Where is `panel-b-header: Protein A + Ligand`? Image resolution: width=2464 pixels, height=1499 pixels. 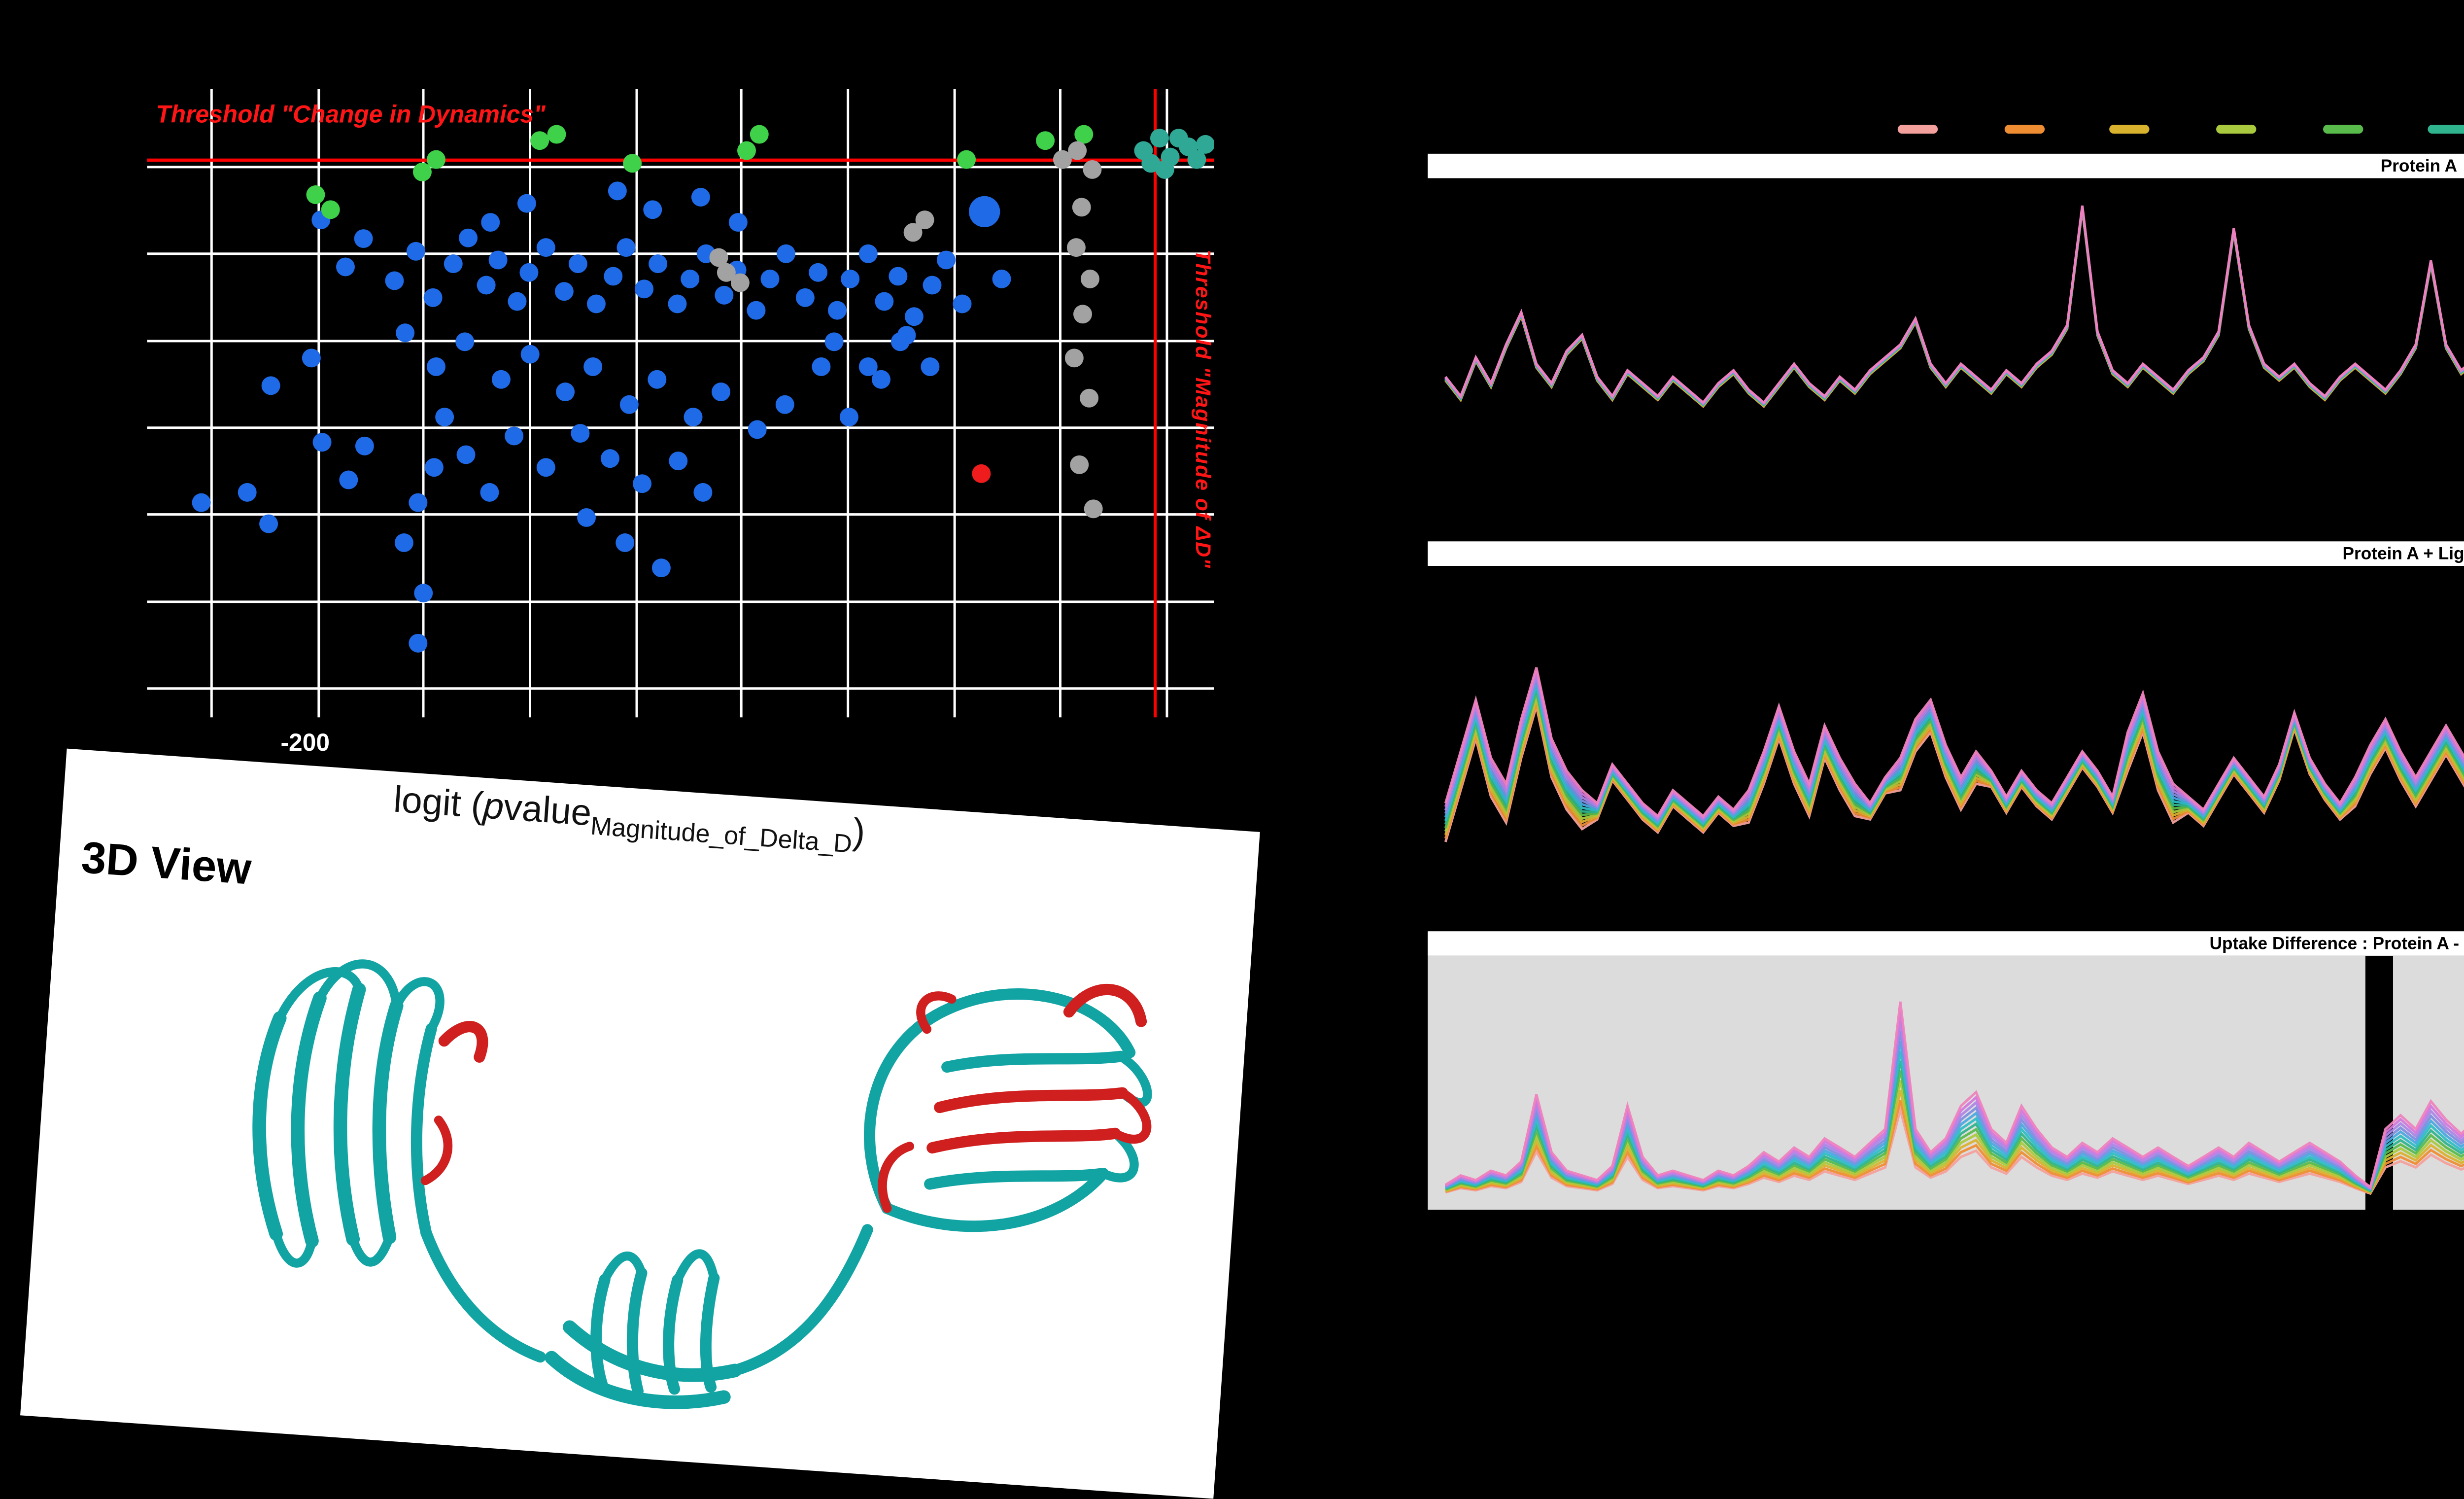 panel-b-header: Protein A + Ligand is located at coordinates (1946, 553).